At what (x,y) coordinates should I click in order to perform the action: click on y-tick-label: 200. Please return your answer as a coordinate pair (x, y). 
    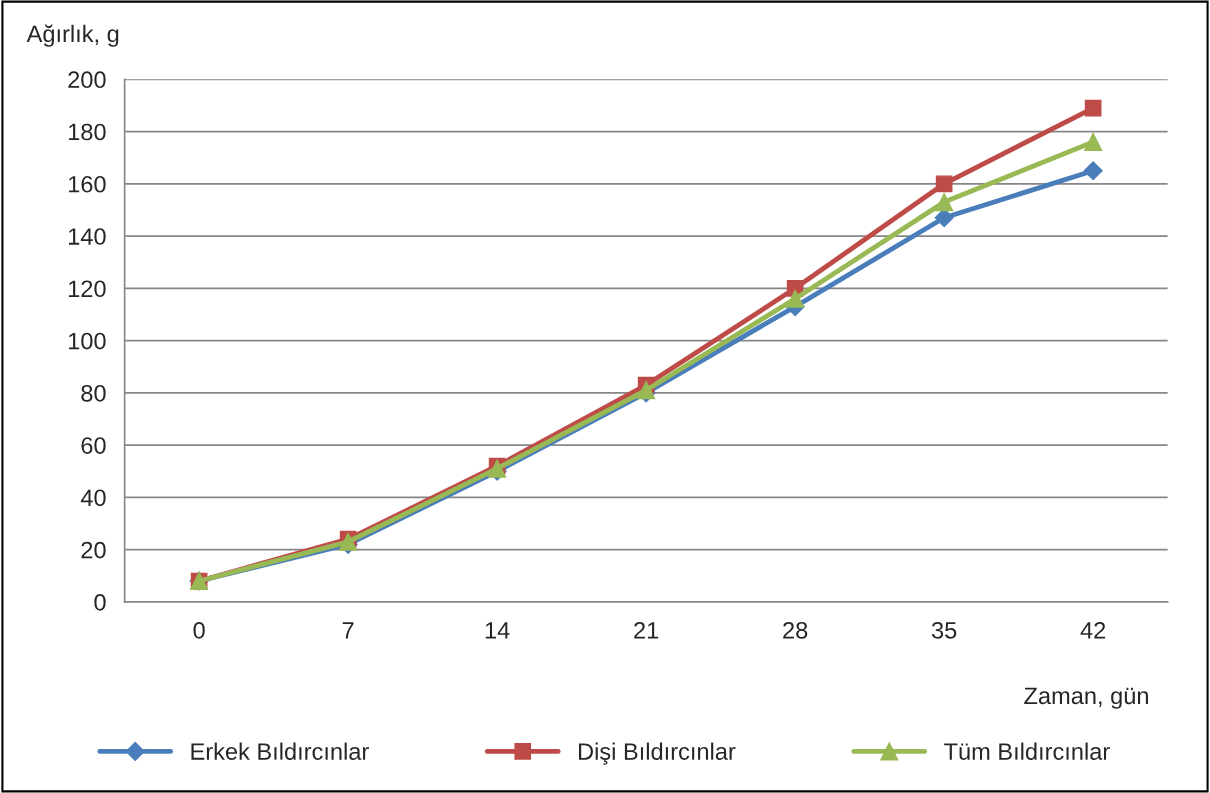
    Looking at the image, I should click on (87, 80).